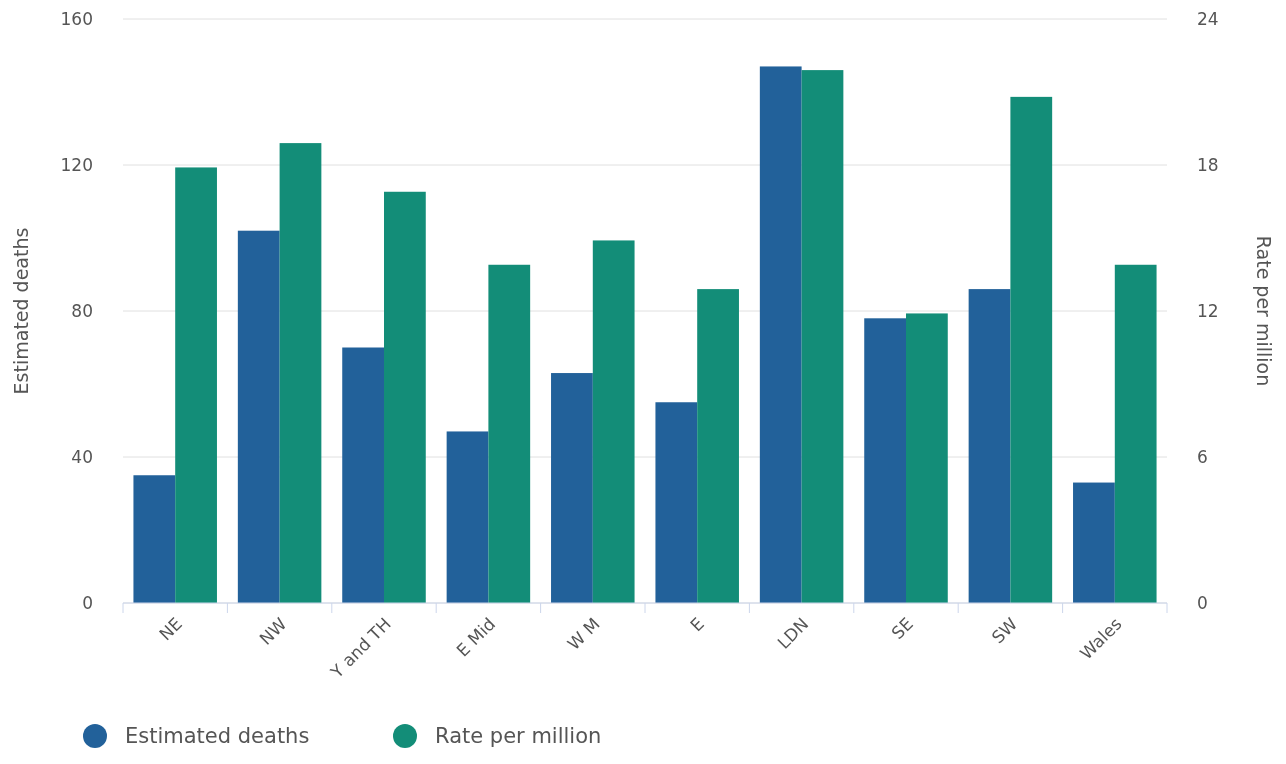 The width and height of the screenshot is (1286, 764). What do you see at coordinates (21, 311) in the screenshot?
I see `y-axis-title: Estimated deaths` at bounding box center [21, 311].